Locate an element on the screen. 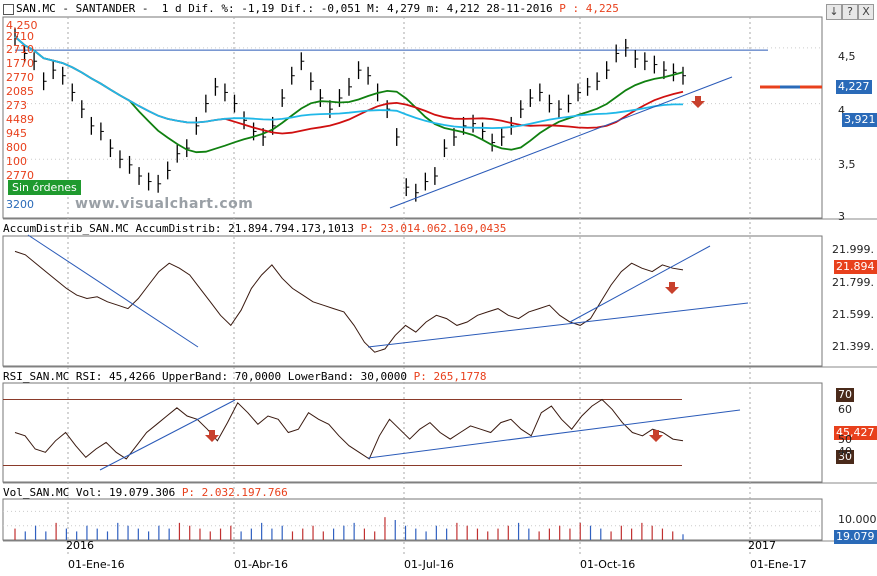 This screenshot has width=877, height=576. year-label: 2016 is located at coordinates (80, 545).